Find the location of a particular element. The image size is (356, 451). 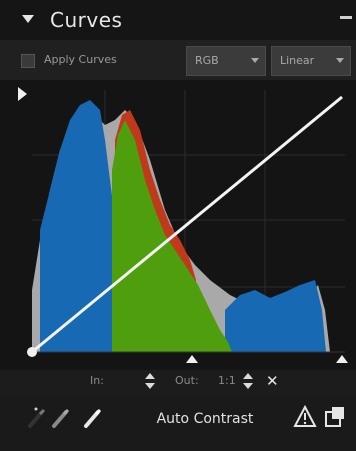

histogram-blue is located at coordinates (79, 226).